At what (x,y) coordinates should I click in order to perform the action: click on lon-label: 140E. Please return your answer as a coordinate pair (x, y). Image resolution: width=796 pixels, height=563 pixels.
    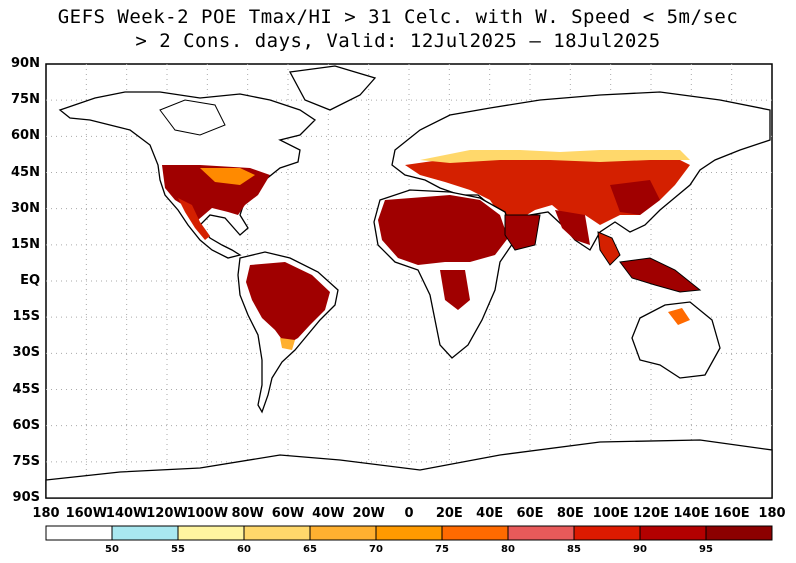
    Looking at the image, I should click on (691, 513).